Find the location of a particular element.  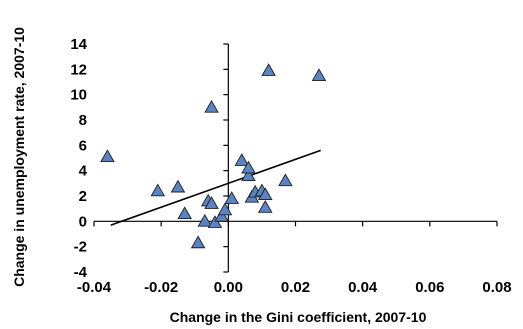

y-axis-title: Change in unemployment rate, 2007-10 is located at coordinates (19, 157).